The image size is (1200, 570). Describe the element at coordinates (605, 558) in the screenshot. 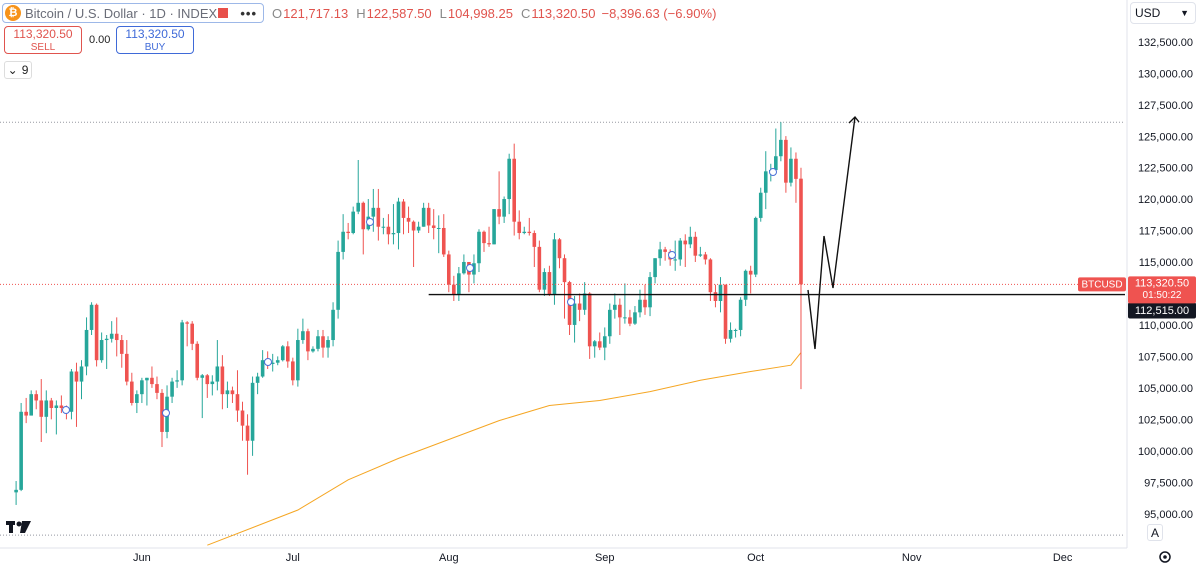

I see `x-tick-label: Sep` at that location.